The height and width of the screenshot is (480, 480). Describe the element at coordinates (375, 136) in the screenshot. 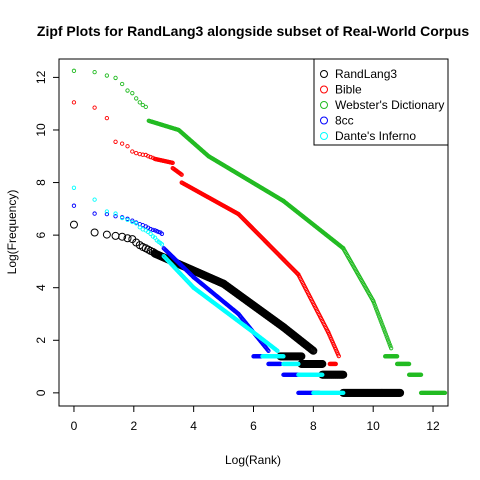

I see `legend-label: Dante's Inferno` at that location.